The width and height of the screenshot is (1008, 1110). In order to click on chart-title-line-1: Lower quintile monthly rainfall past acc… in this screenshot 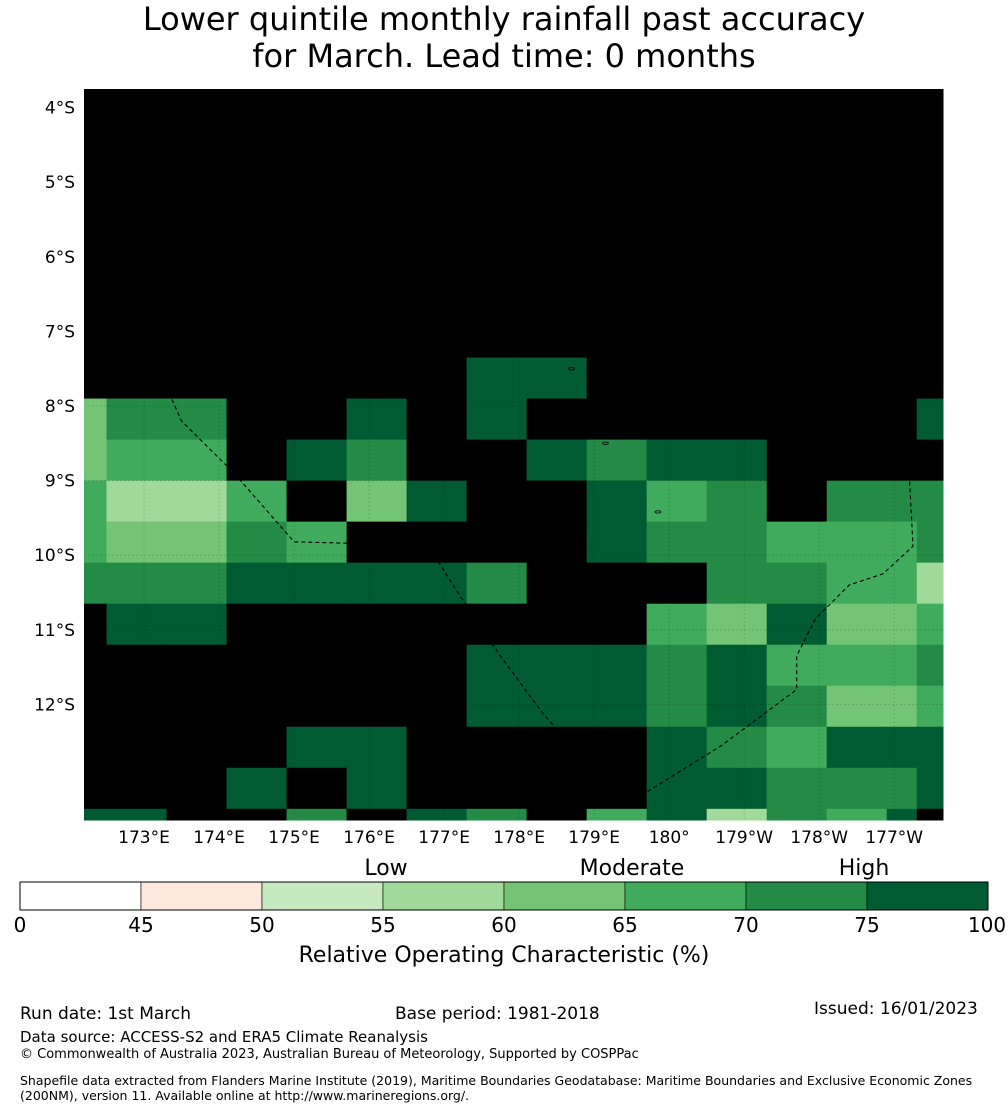, I will do `click(504, 19)`.